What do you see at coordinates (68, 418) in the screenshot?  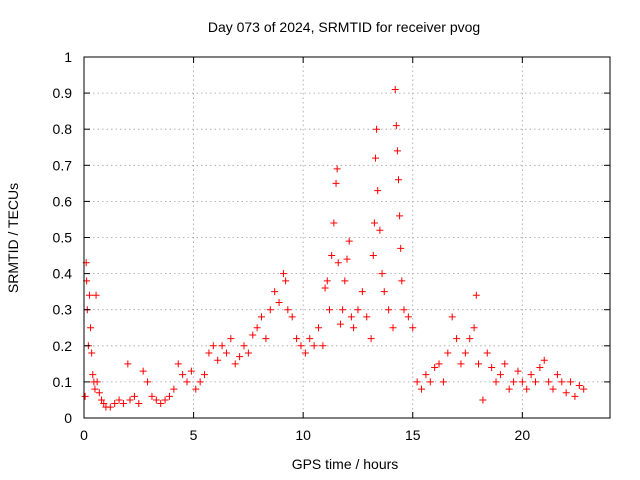 I see `y-tick-label: 0` at bounding box center [68, 418].